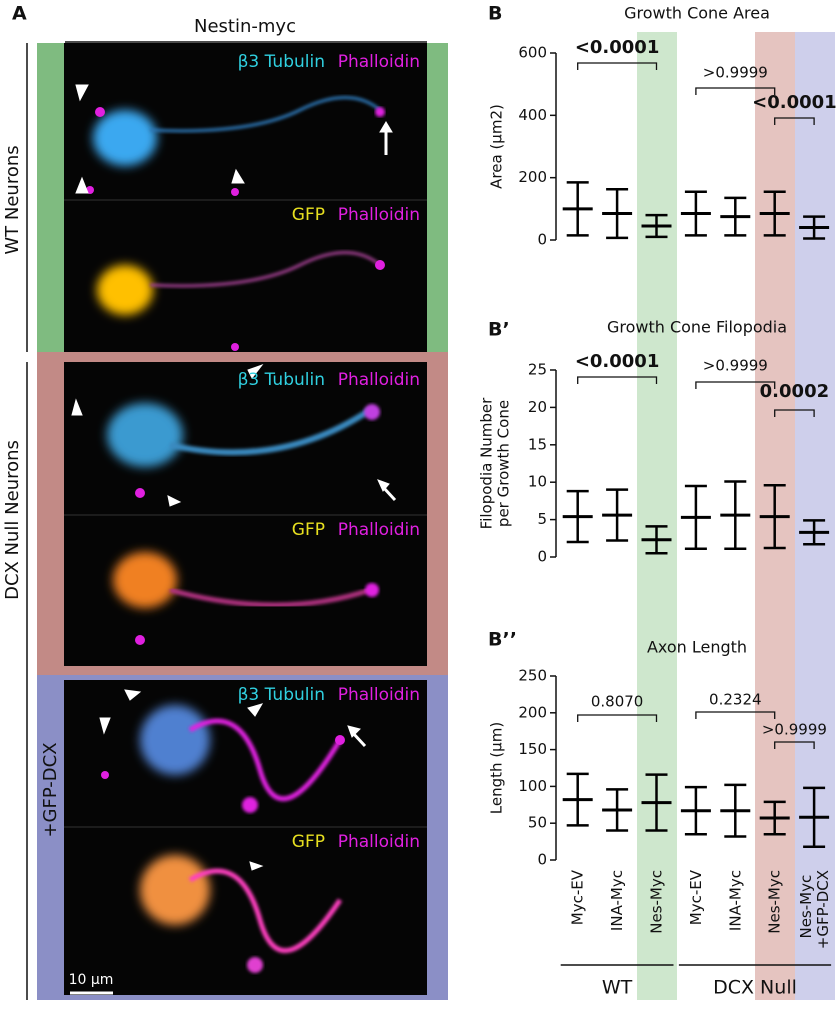  Describe the element at coordinates (814, 909) in the screenshot. I see `x-tick-label: Nes-Myc +GFP-DCX` at that location.